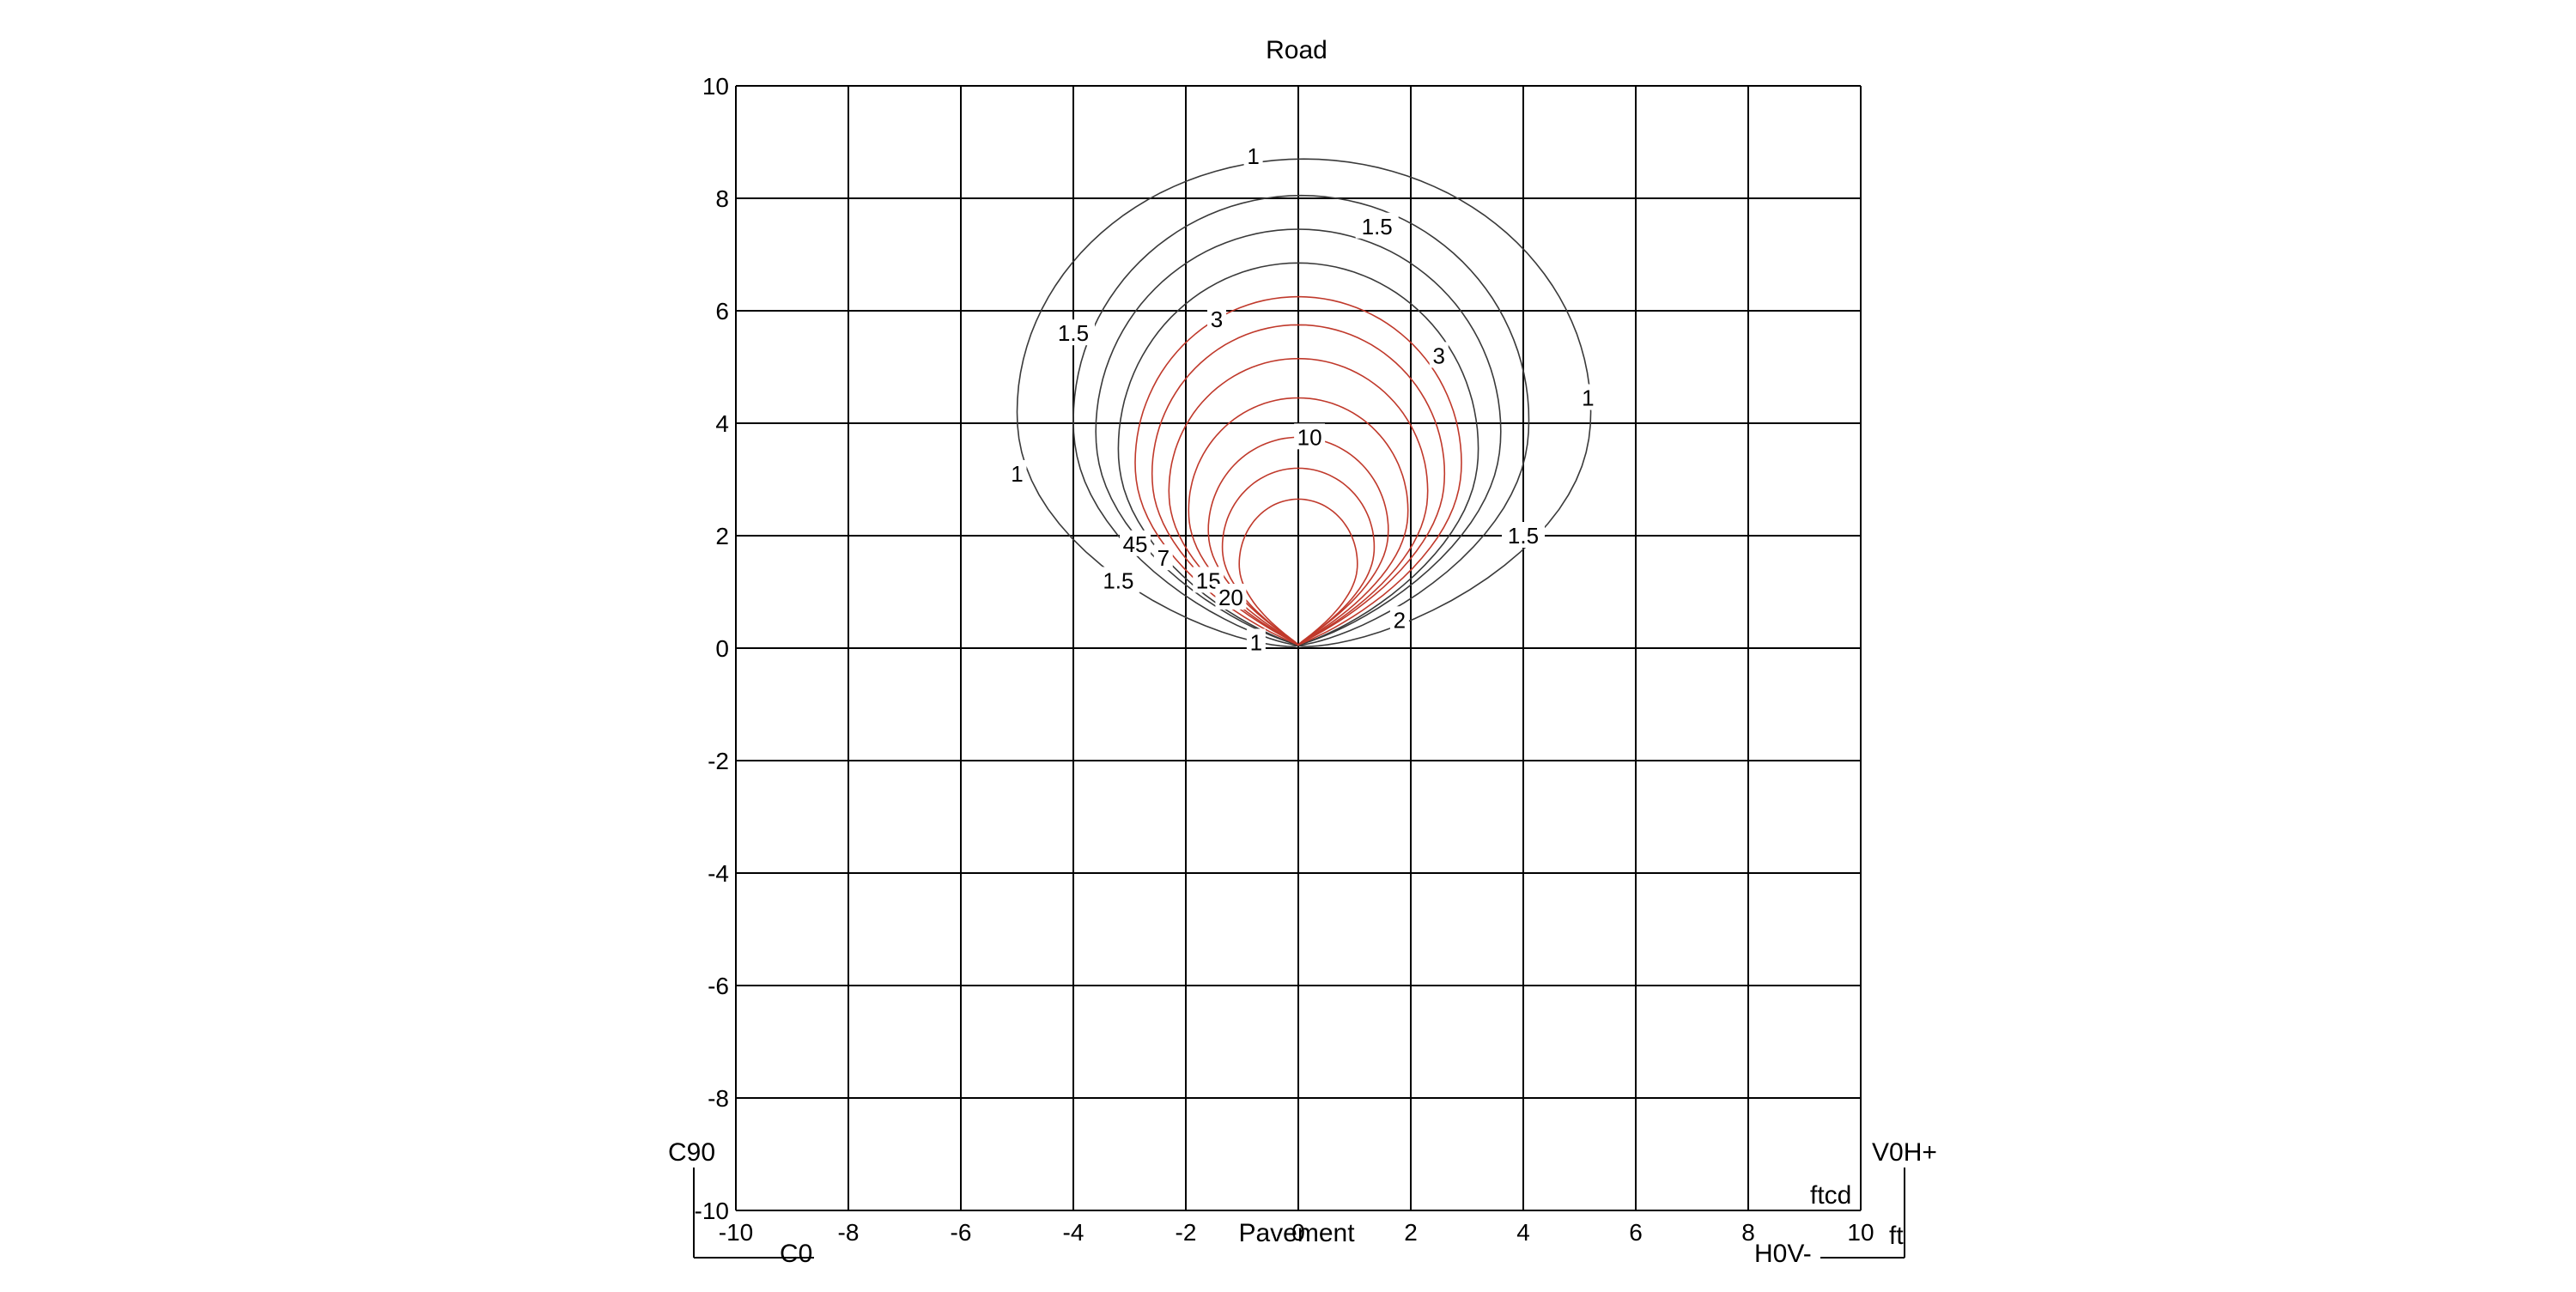  I want to click on left-corner-base-label: C0, so click(796, 1254).